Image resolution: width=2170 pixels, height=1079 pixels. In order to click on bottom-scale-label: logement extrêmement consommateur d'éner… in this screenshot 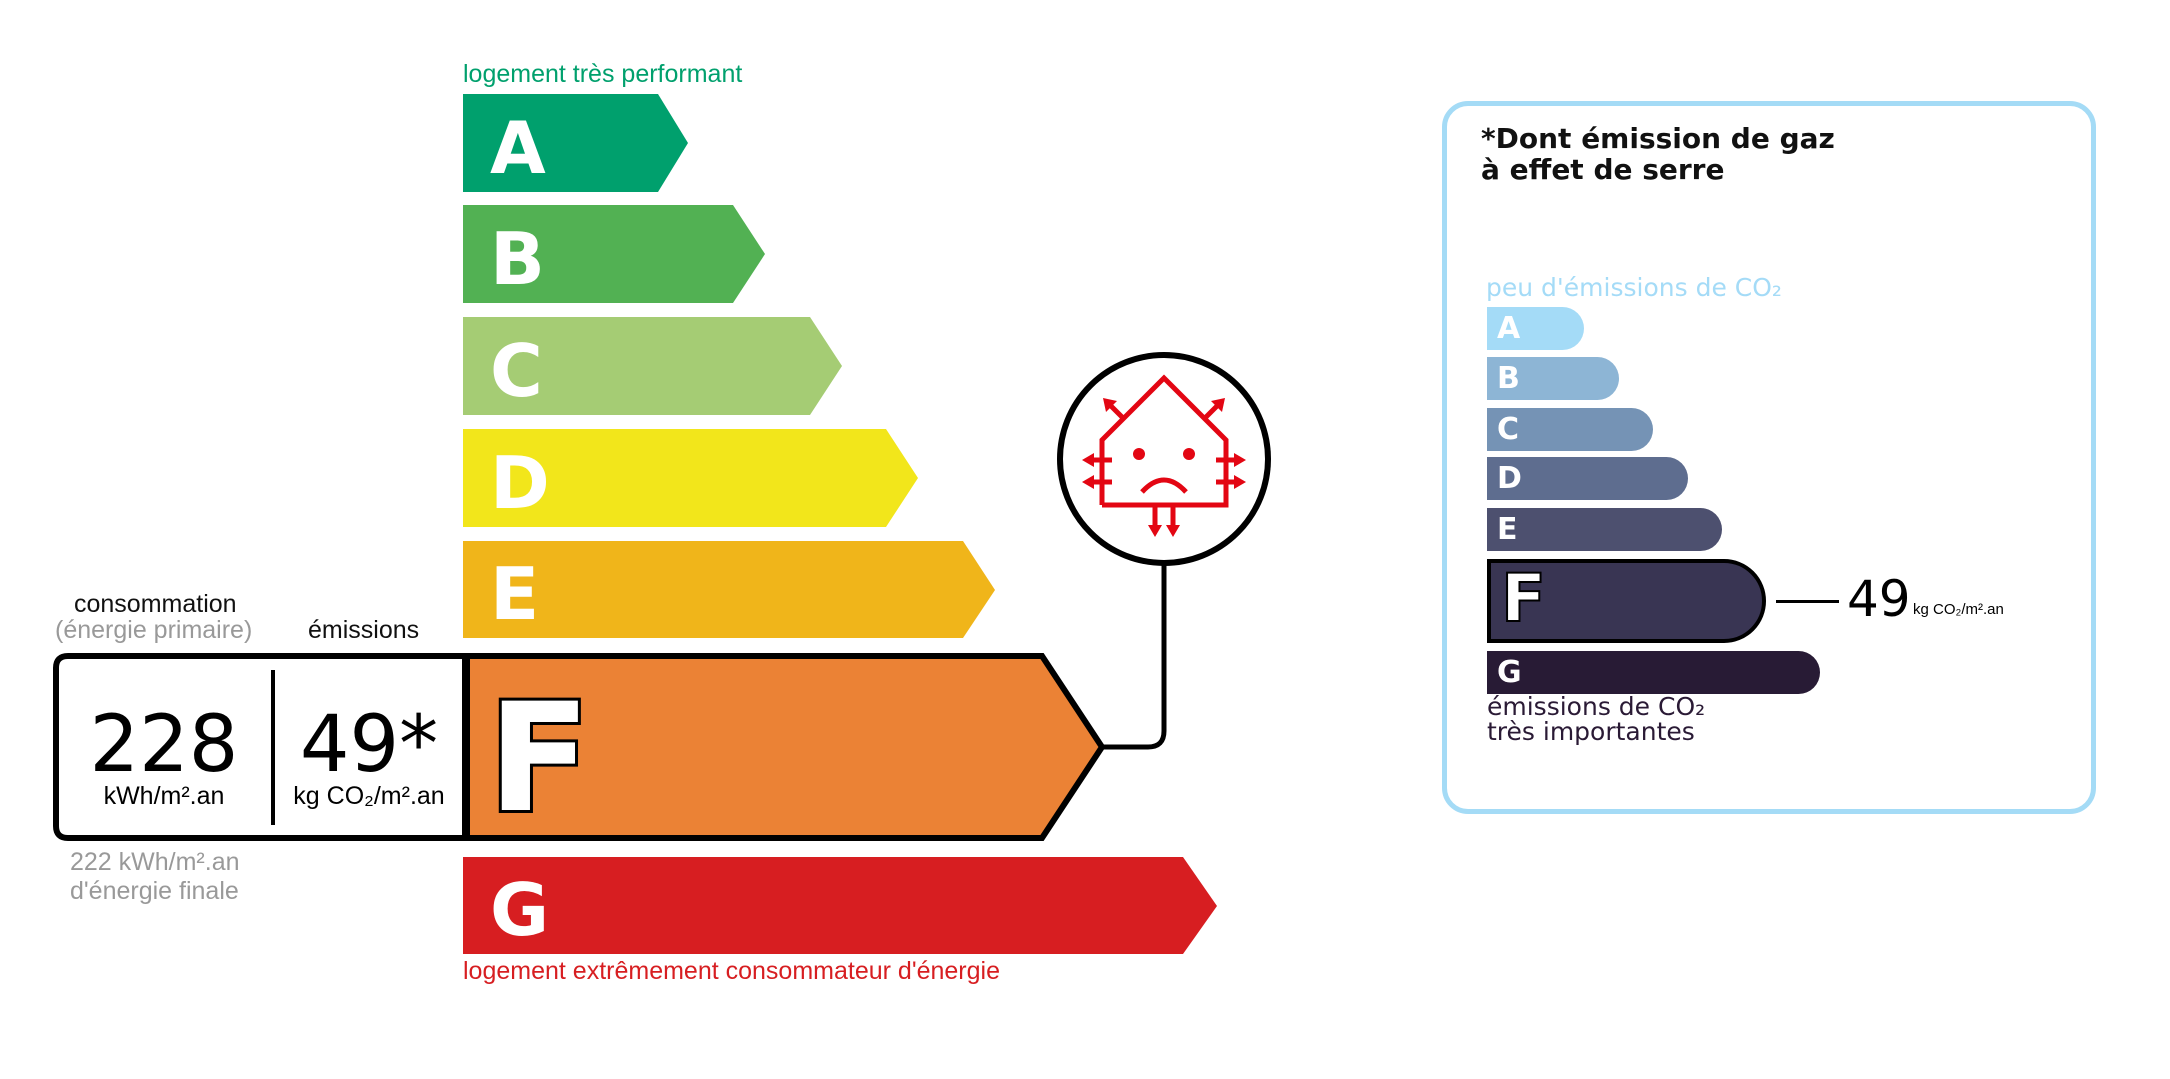, I will do `click(731, 971)`.